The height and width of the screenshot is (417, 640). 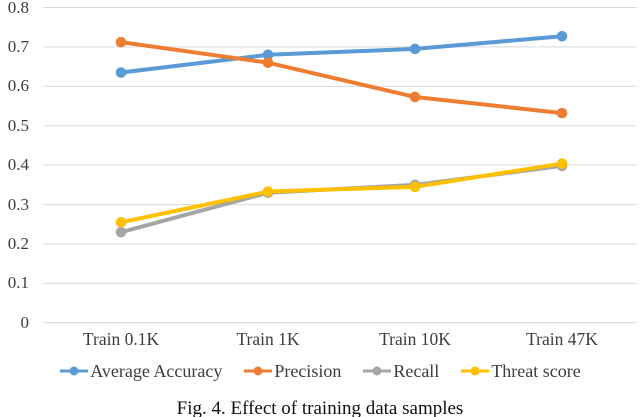 I want to click on x-axis: Train 0.1K Train 1K Train 10K Train 47K, so click(x=320, y=340).